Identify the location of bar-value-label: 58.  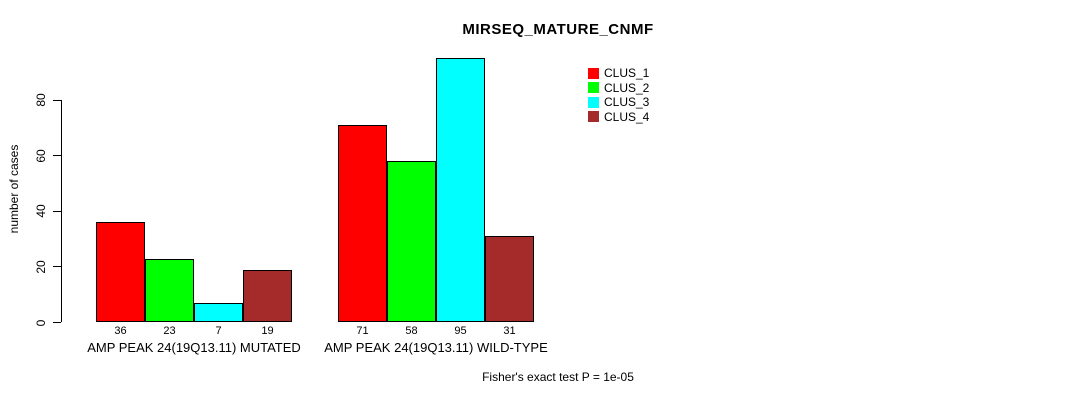
(411, 331).